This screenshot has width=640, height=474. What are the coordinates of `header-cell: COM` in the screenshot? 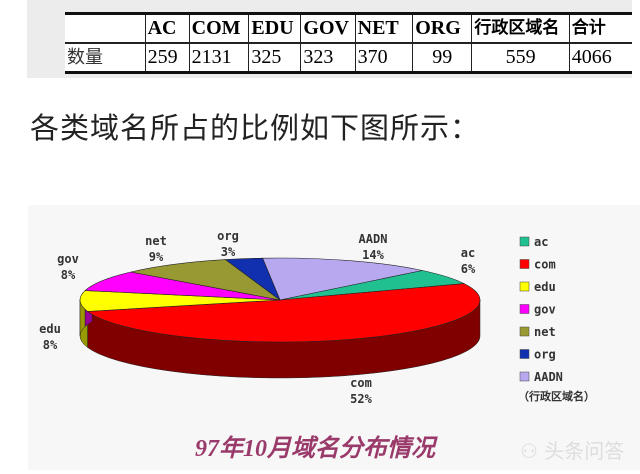 It's located at (218, 28).